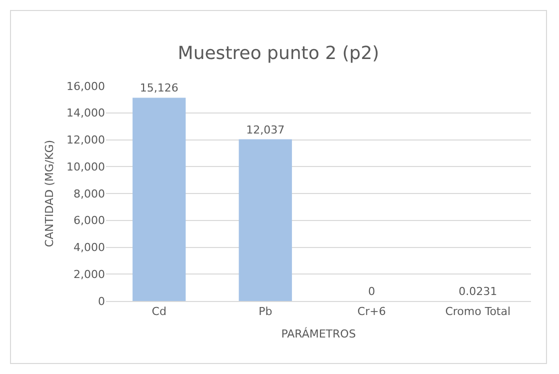 This screenshot has height=374, width=559. What do you see at coordinates (478, 291) in the screenshot?
I see `data-label: 0.0231` at bounding box center [478, 291].